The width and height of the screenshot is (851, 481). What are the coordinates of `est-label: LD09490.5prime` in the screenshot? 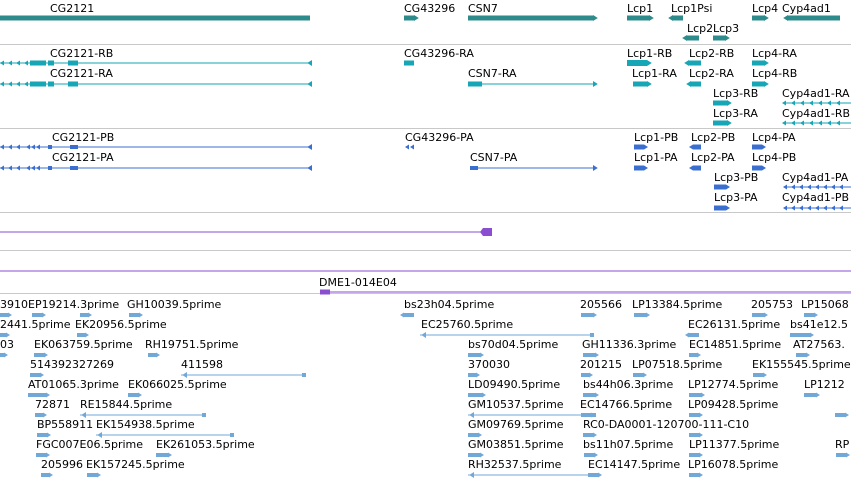 It's located at (514, 384).